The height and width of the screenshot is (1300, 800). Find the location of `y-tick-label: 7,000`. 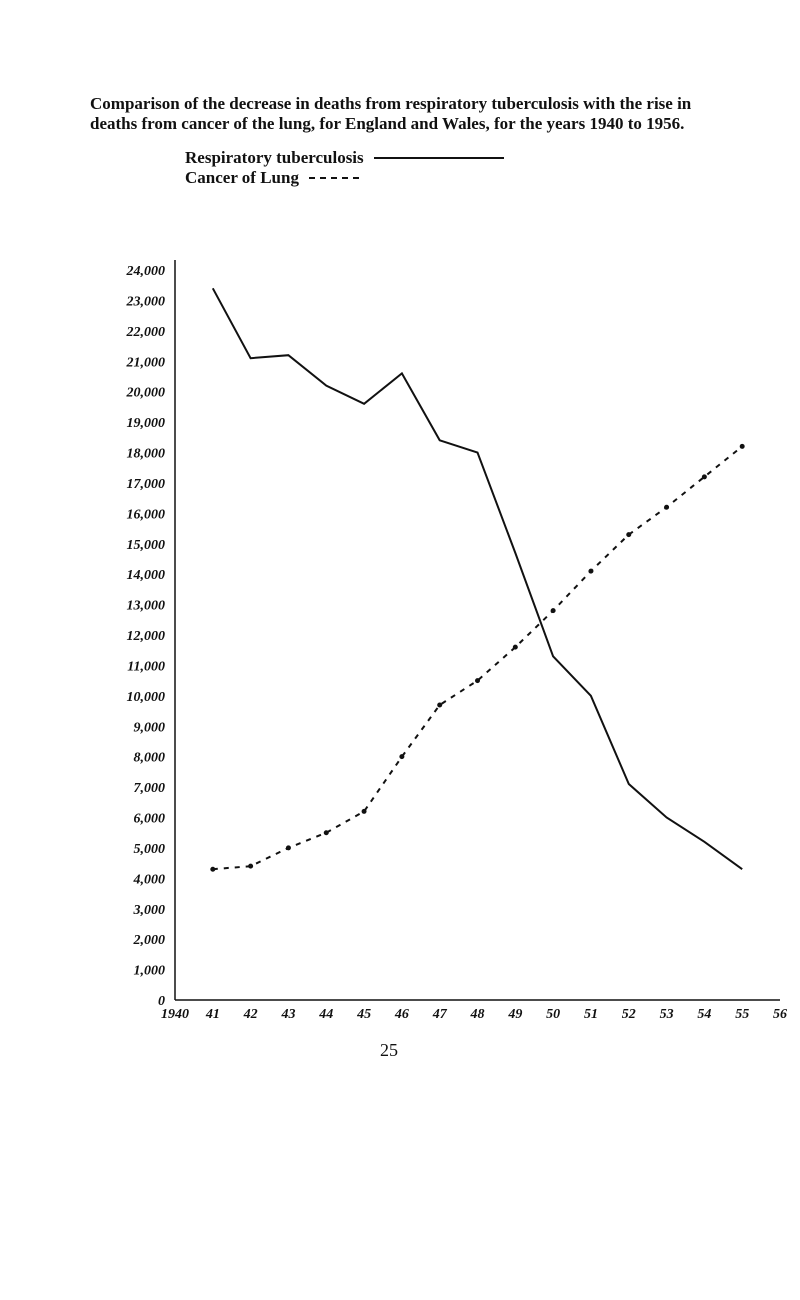

y-tick-label: 7,000 is located at coordinates (150, 788).